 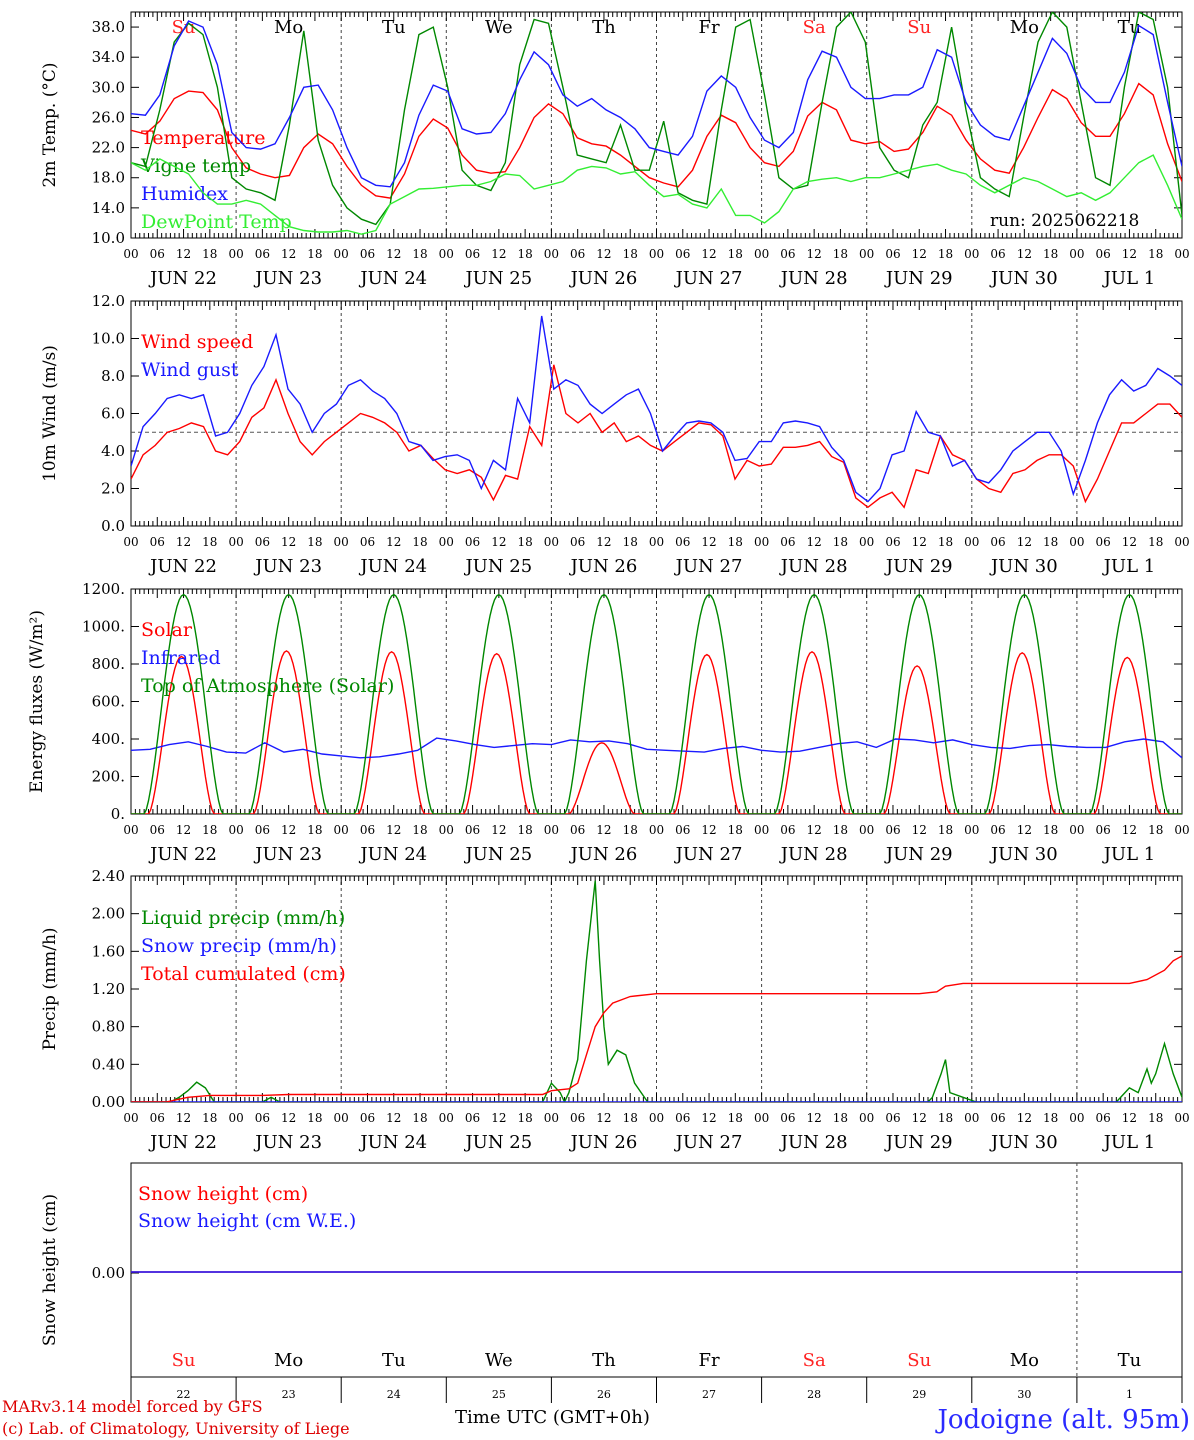 I want to click on day-name-label: We, so click(x=499, y=27).